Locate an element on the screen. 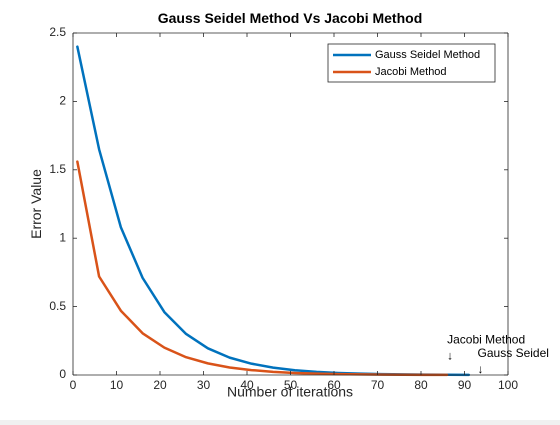  x-tick-label: 50 is located at coordinates (291, 385).